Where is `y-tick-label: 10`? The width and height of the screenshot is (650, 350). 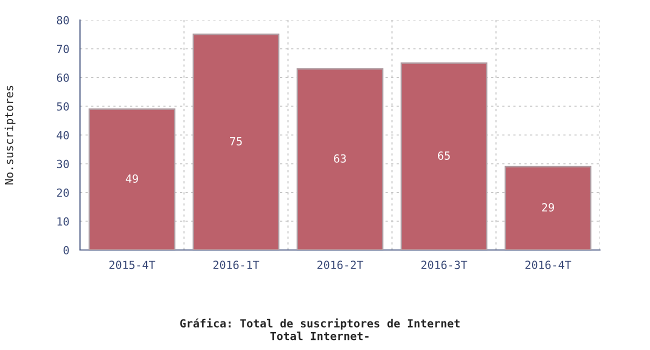 y-tick-label: 10 is located at coordinates (63, 221).